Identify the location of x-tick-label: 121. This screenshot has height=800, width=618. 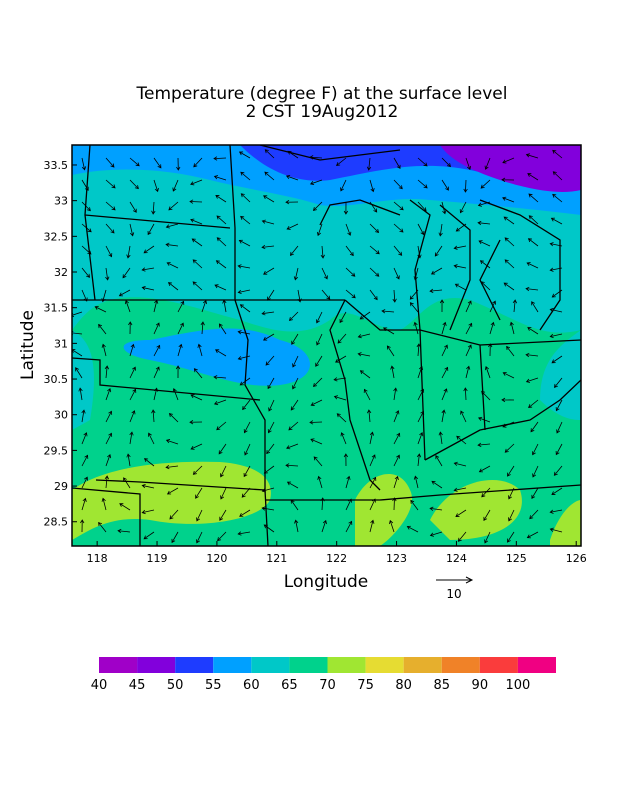
(276, 558).